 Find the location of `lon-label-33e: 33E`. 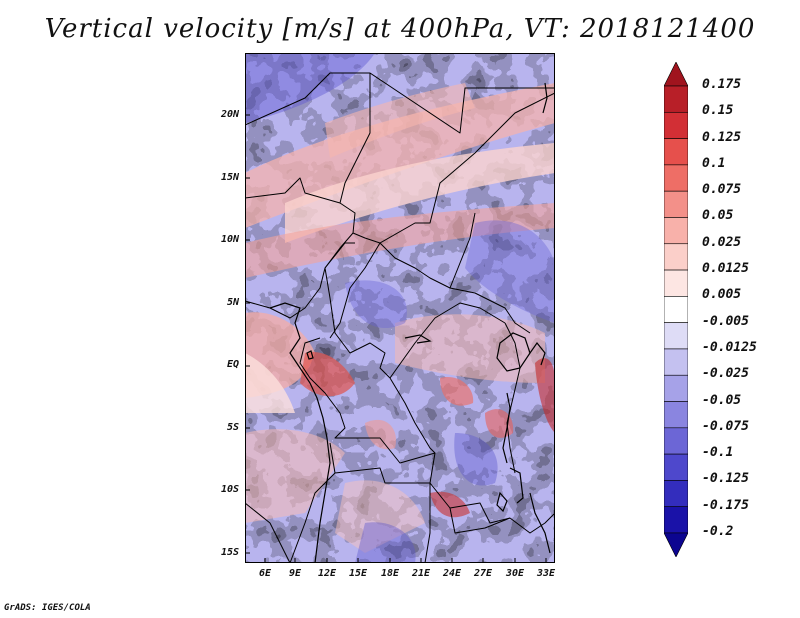

lon-label-33e: 33E is located at coordinates (546, 573).